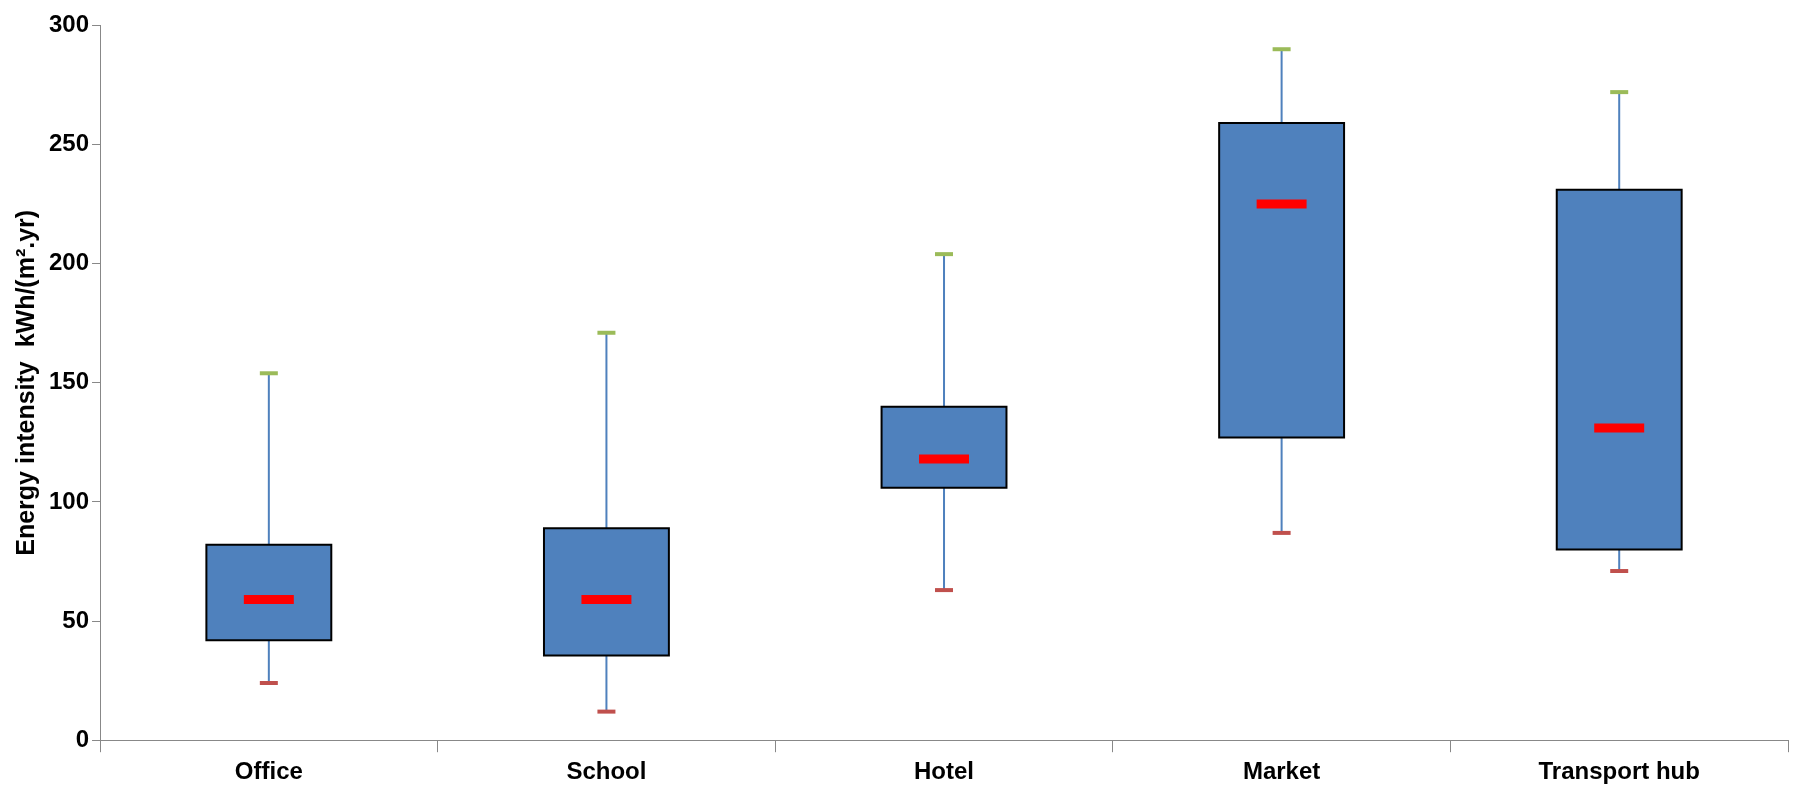  What do you see at coordinates (69, 381) in the screenshot?
I see `y-tick-label: 150` at bounding box center [69, 381].